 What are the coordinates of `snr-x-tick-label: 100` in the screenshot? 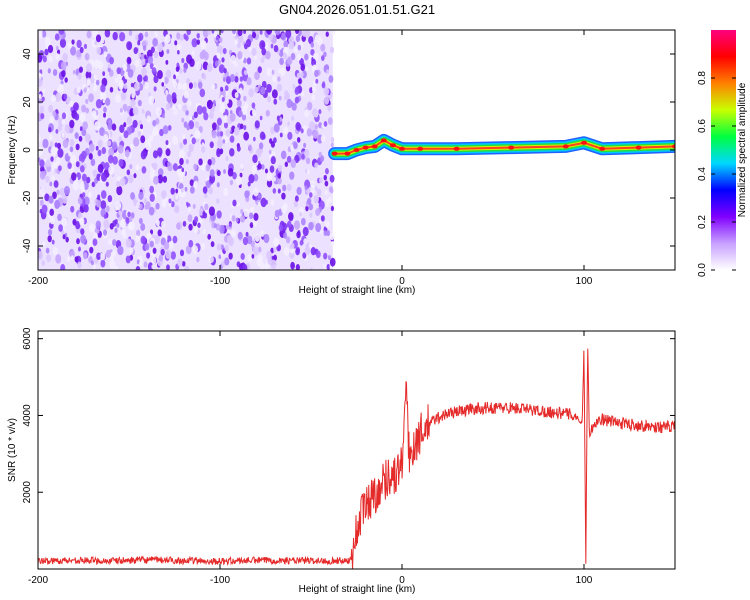 It's located at (584, 580).